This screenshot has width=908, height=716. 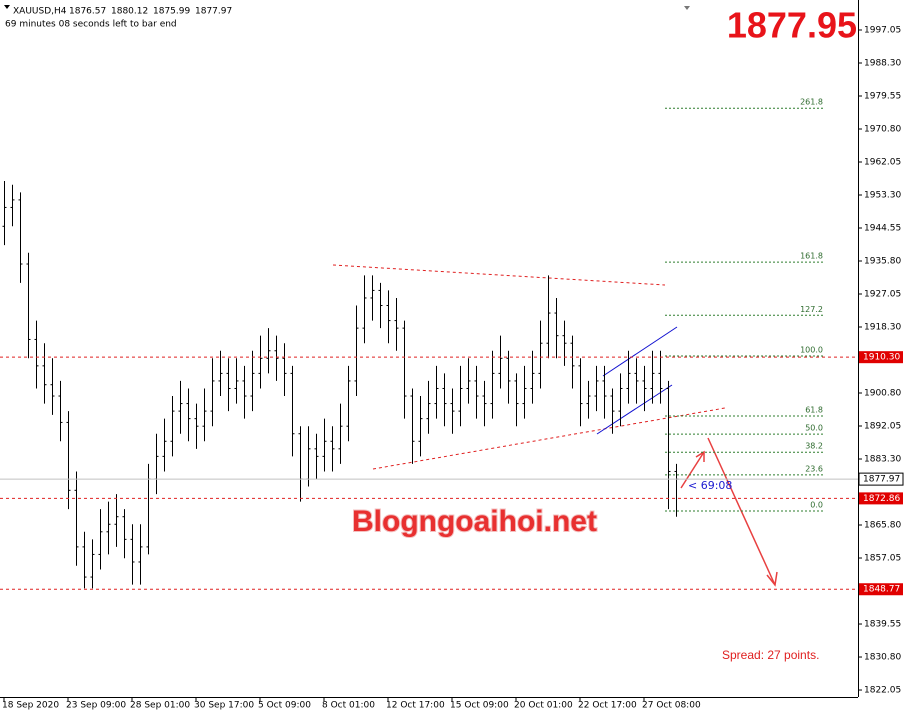 What do you see at coordinates (882, 328) in the screenshot?
I see `y-tick-label: 1918.30` at bounding box center [882, 328].